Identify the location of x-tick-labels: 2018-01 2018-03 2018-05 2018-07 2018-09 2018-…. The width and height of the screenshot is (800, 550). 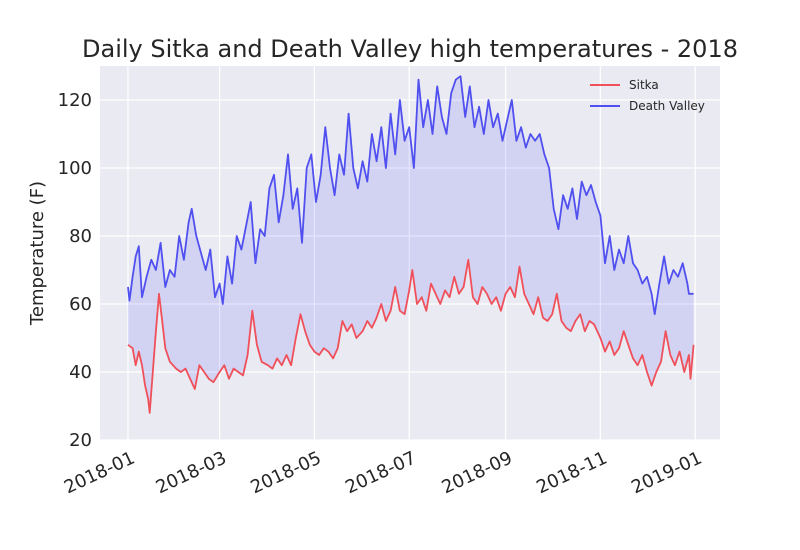
(383, 472).